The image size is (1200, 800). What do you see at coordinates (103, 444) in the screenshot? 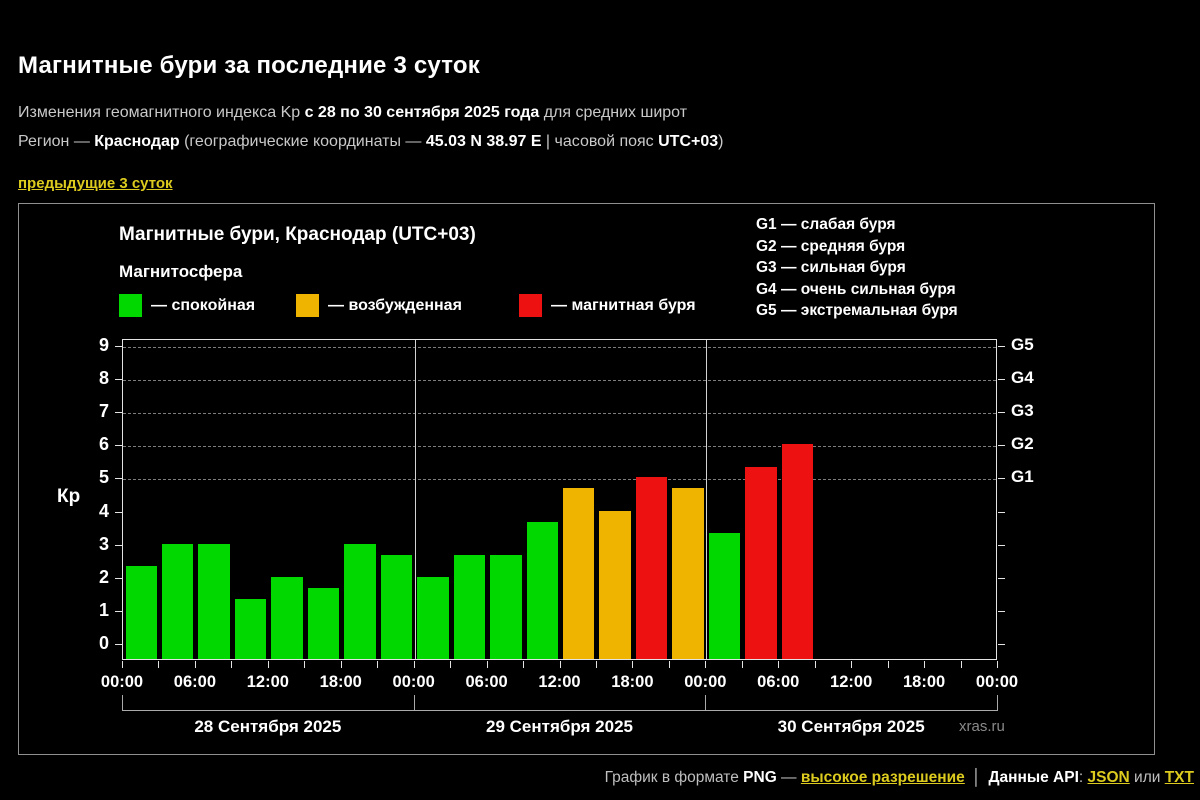
I see `y-tick-label: 6` at bounding box center [103, 444].